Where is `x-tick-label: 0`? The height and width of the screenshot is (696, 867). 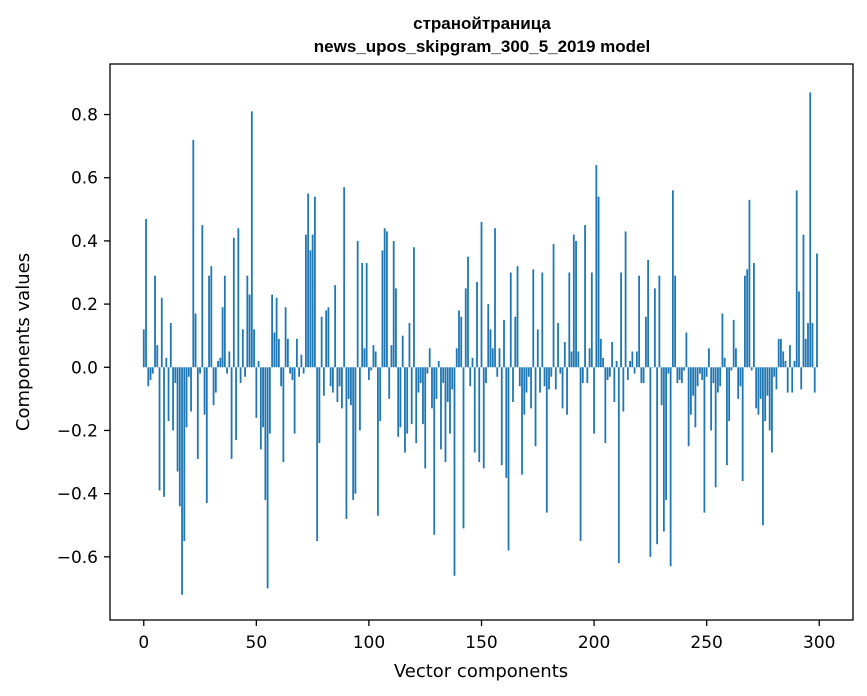
x-tick-label: 0 is located at coordinates (143, 643).